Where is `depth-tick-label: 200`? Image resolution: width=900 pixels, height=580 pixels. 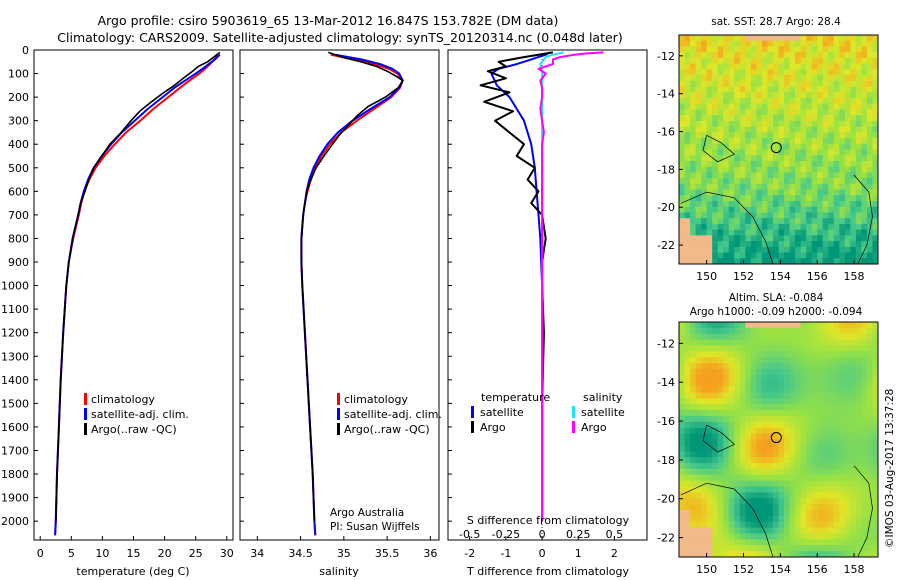
depth-tick-label: 200 is located at coordinates (18, 97).